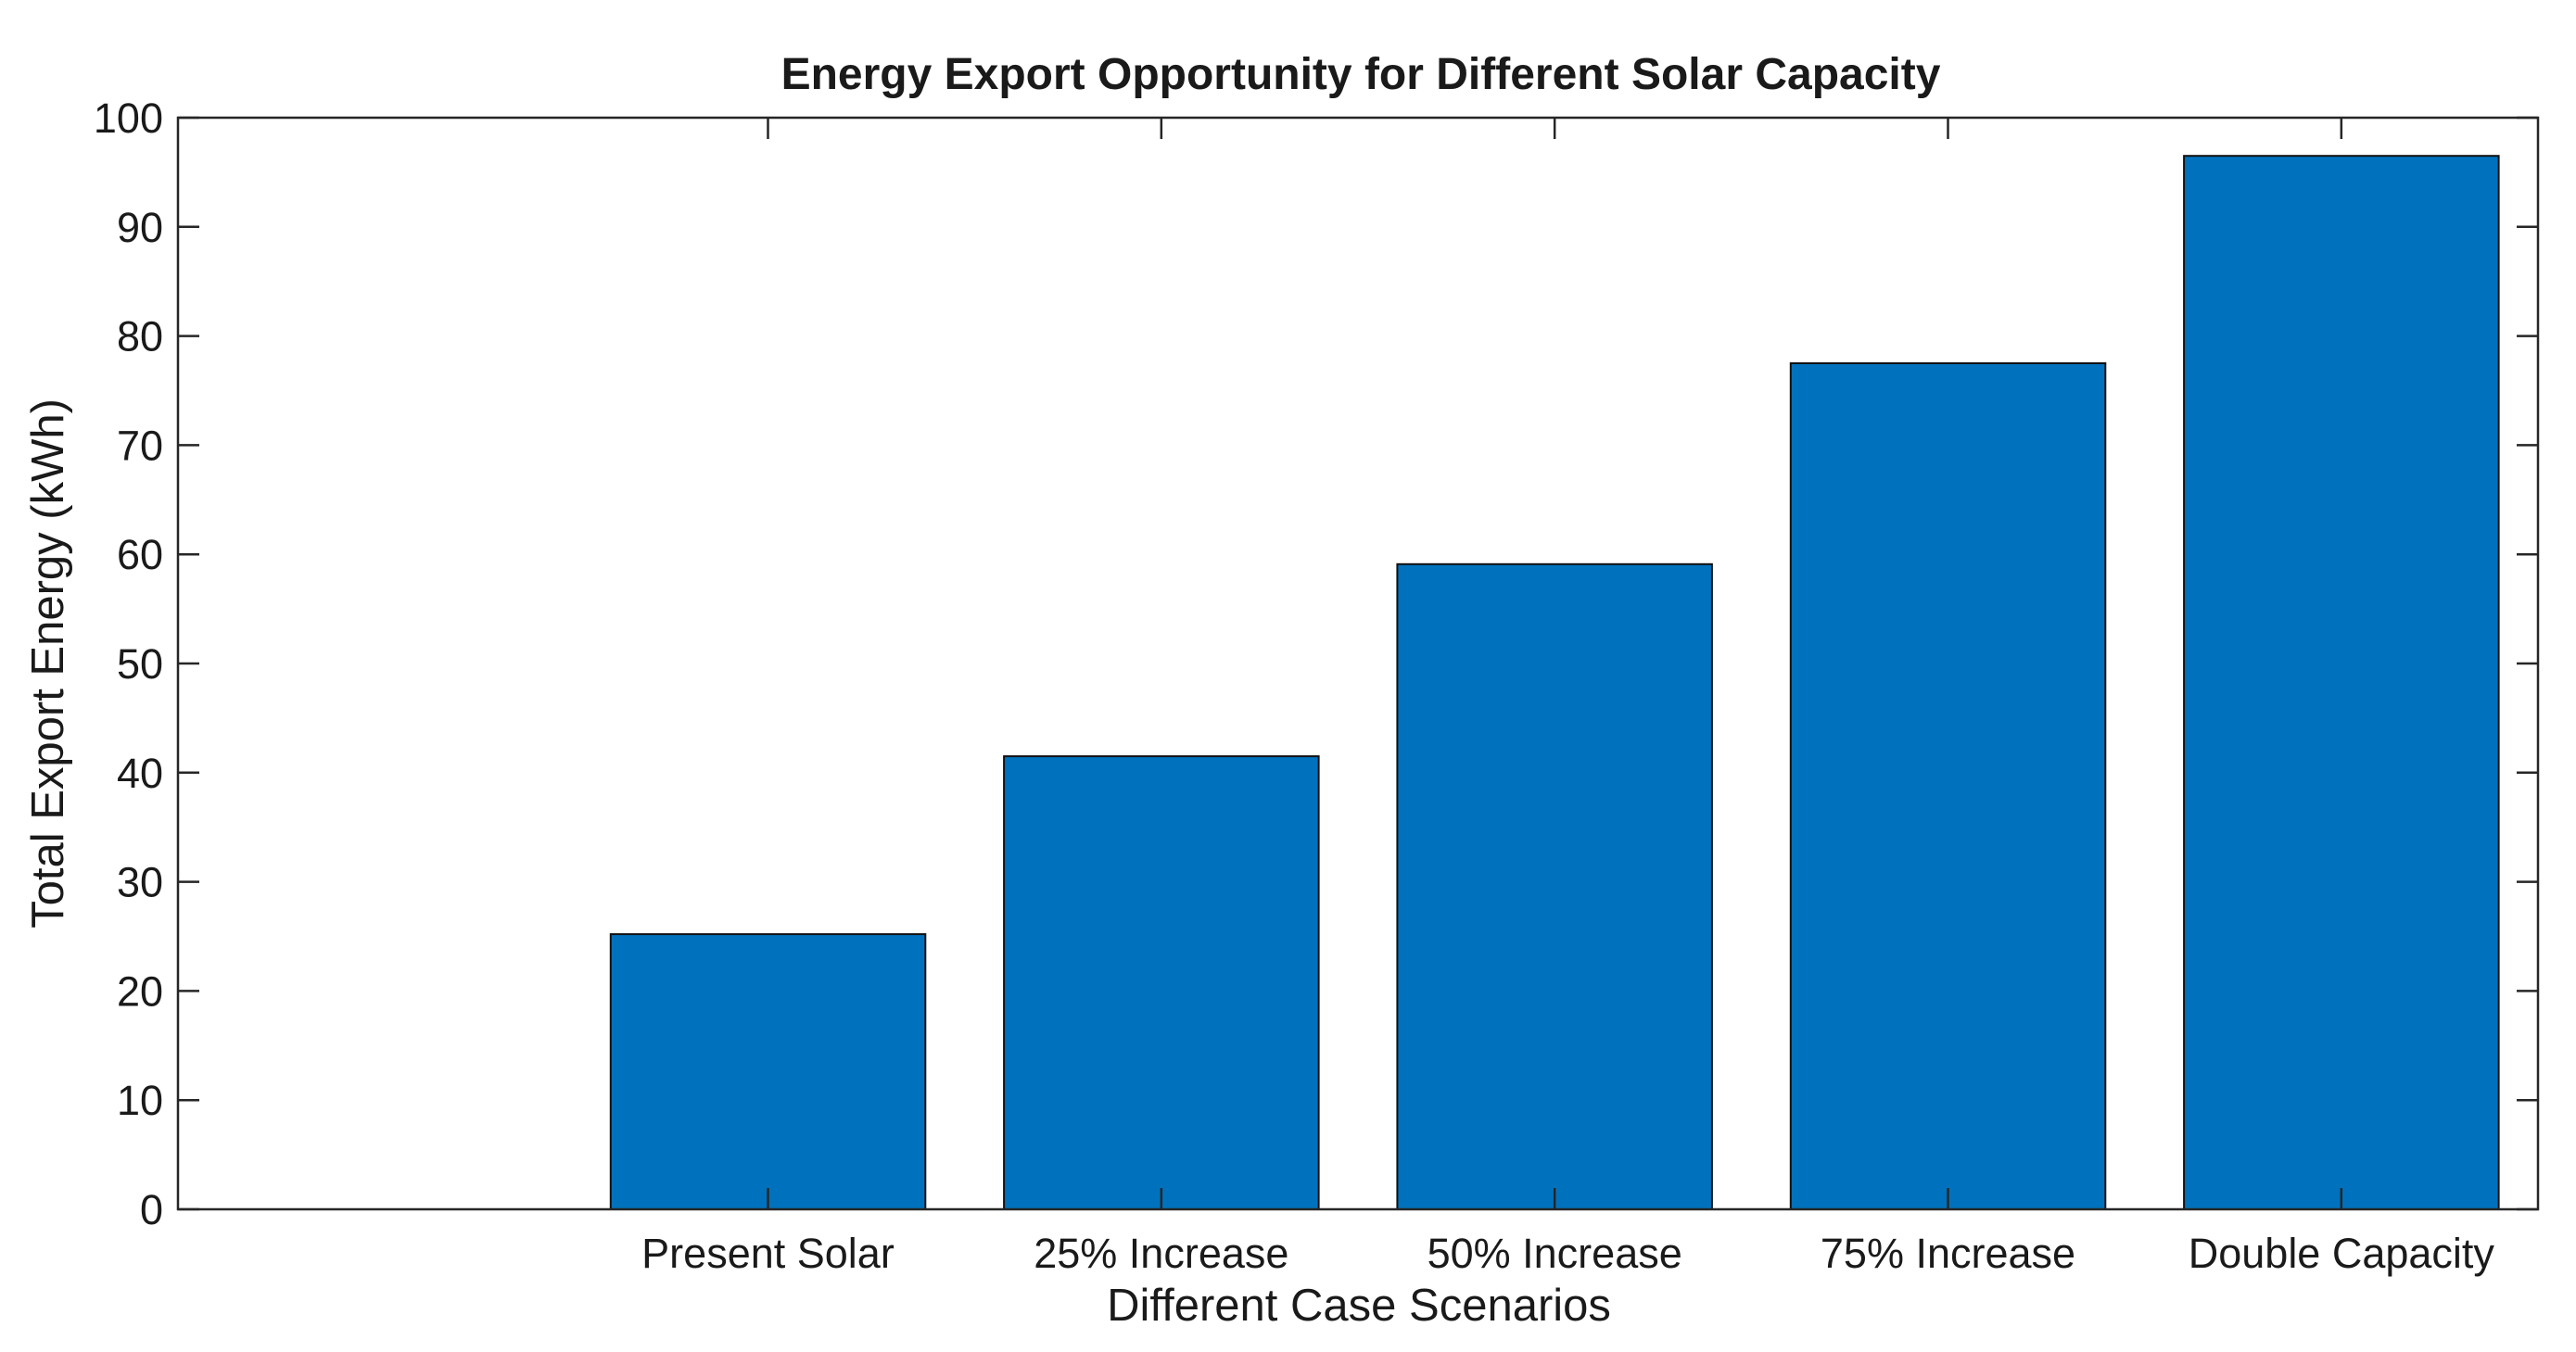  I want to click on bar-50-increase, so click(1554, 886).